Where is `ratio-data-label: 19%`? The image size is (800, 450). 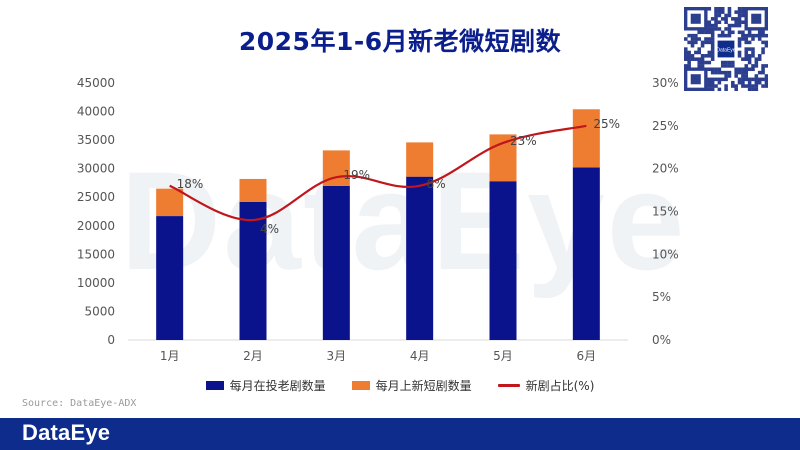 ratio-data-label: 19% is located at coordinates (356, 175).